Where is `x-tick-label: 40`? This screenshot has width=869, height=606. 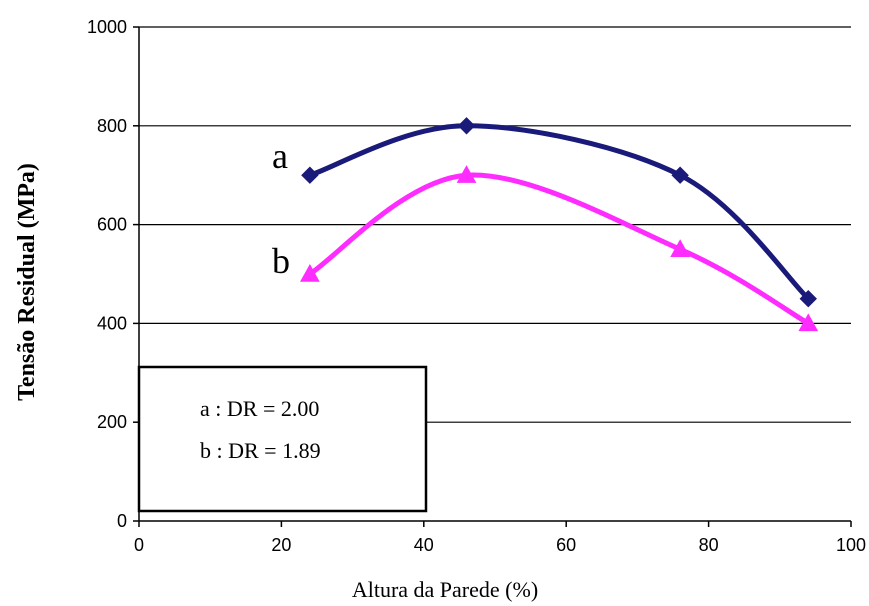 x-tick-label: 40 is located at coordinates (424, 545).